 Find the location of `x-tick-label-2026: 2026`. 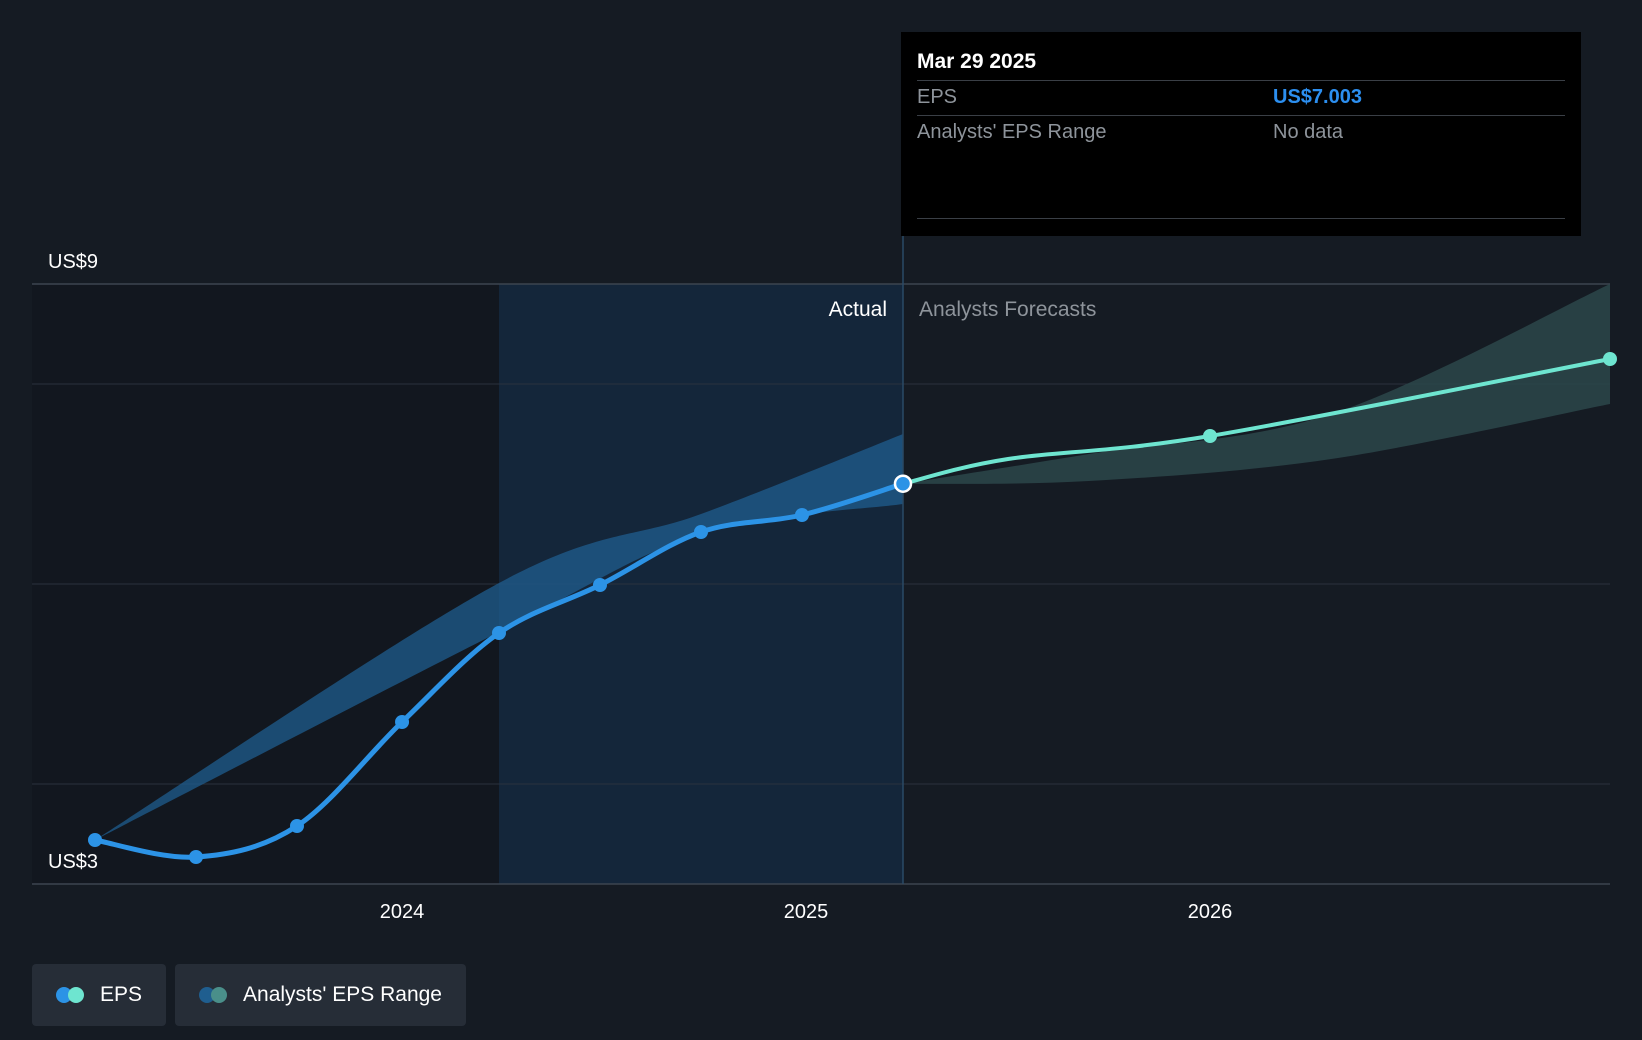

x-tick-label-2026: 2026 is located at coordinates (1210, 912).